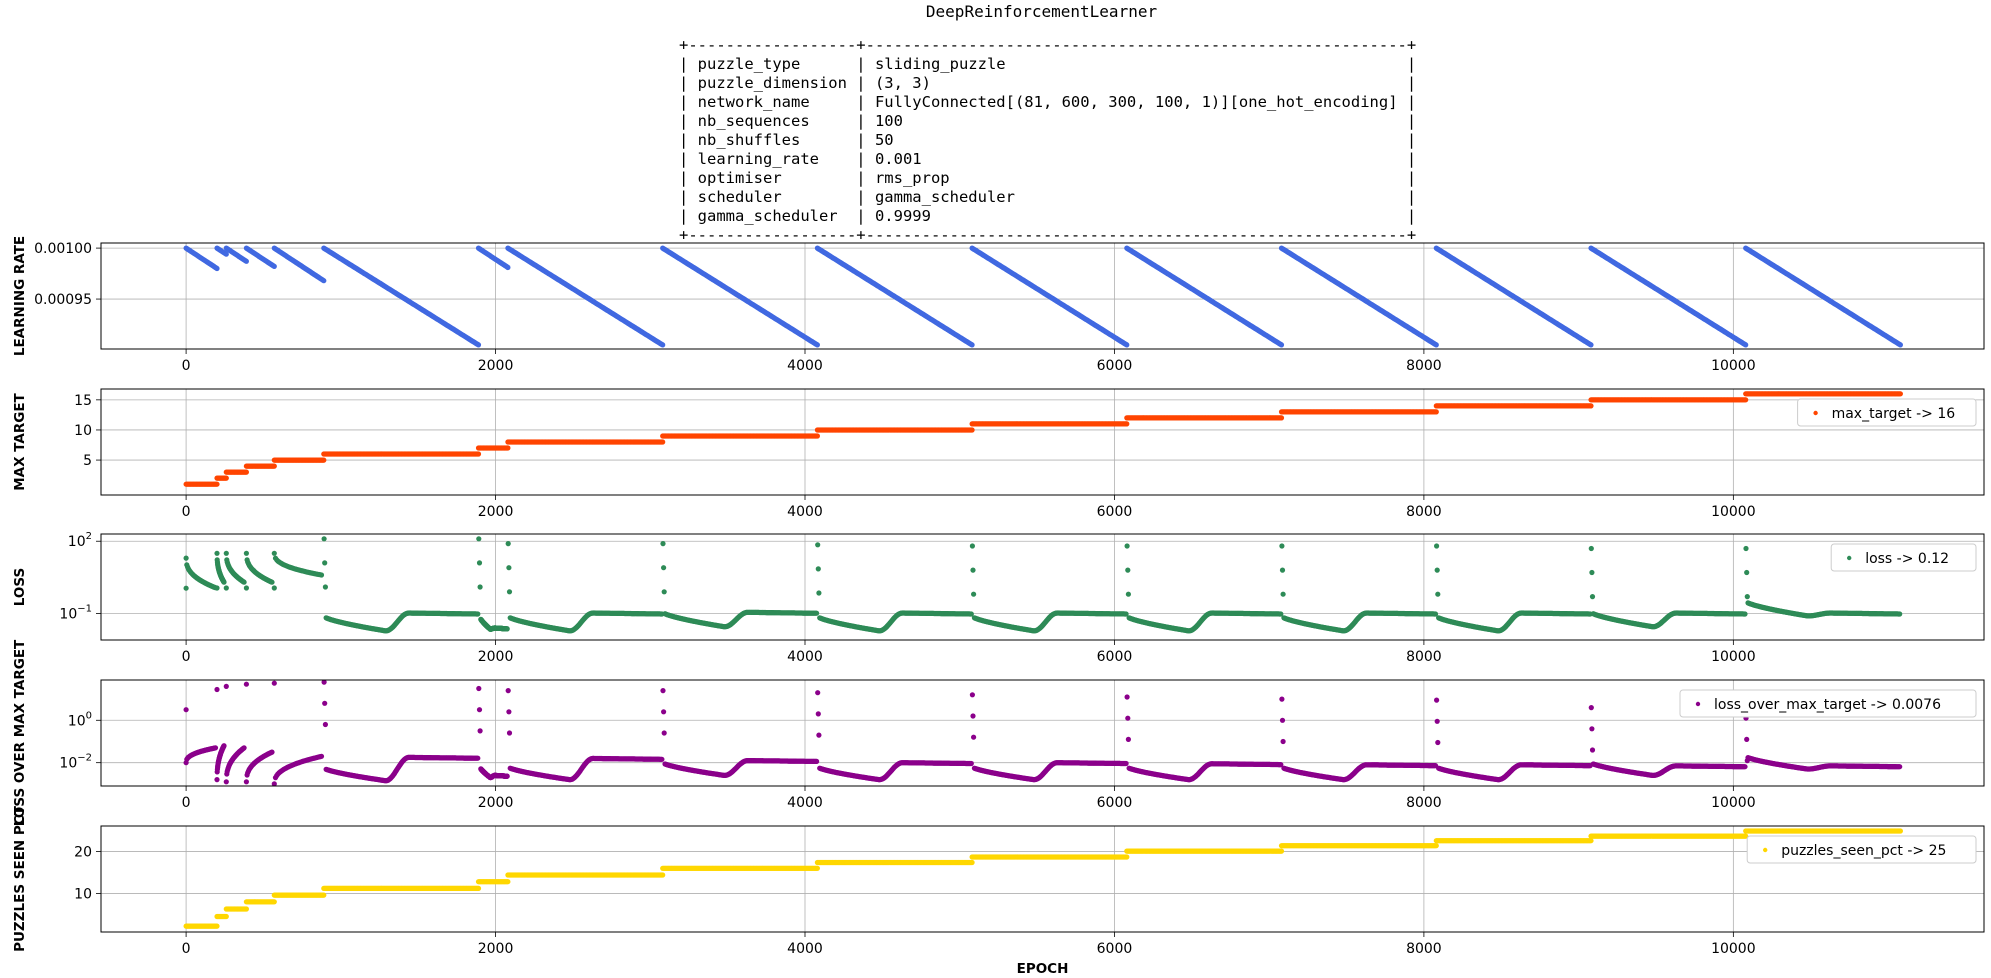 The image size is (1991, 978). I want to click on y-tick-label: 15, so click(83, 401).